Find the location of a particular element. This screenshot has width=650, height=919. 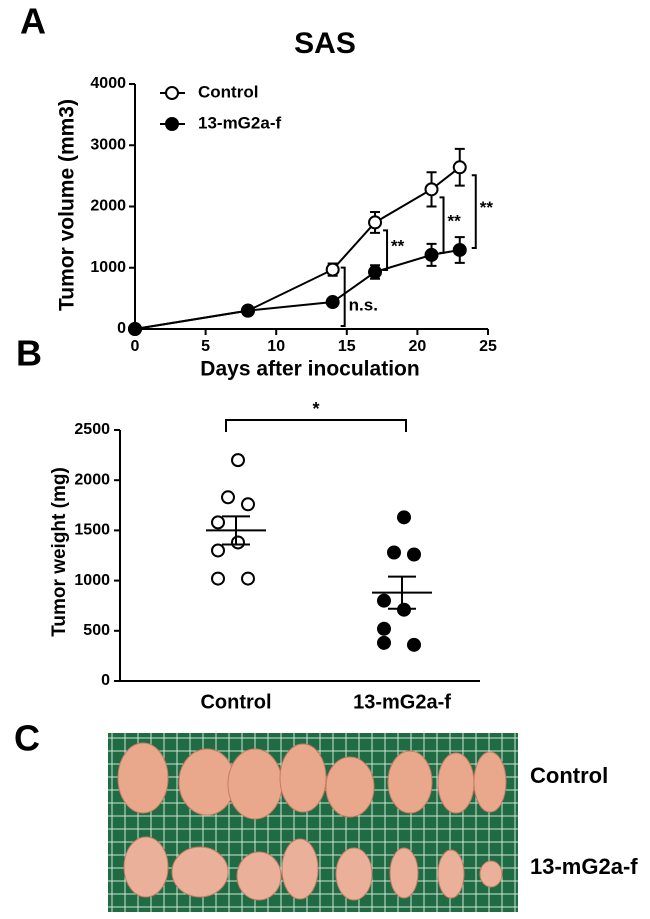

y-tick-label: 2500 is located at coordinates (92, 429).